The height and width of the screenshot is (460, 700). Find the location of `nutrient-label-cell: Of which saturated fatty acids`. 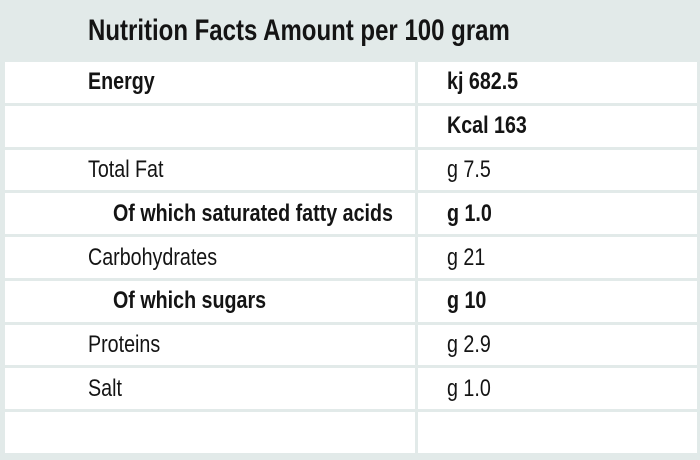

nutrient-label-cell: Of which saturated fatty acids is located at coordinates (210, 214).